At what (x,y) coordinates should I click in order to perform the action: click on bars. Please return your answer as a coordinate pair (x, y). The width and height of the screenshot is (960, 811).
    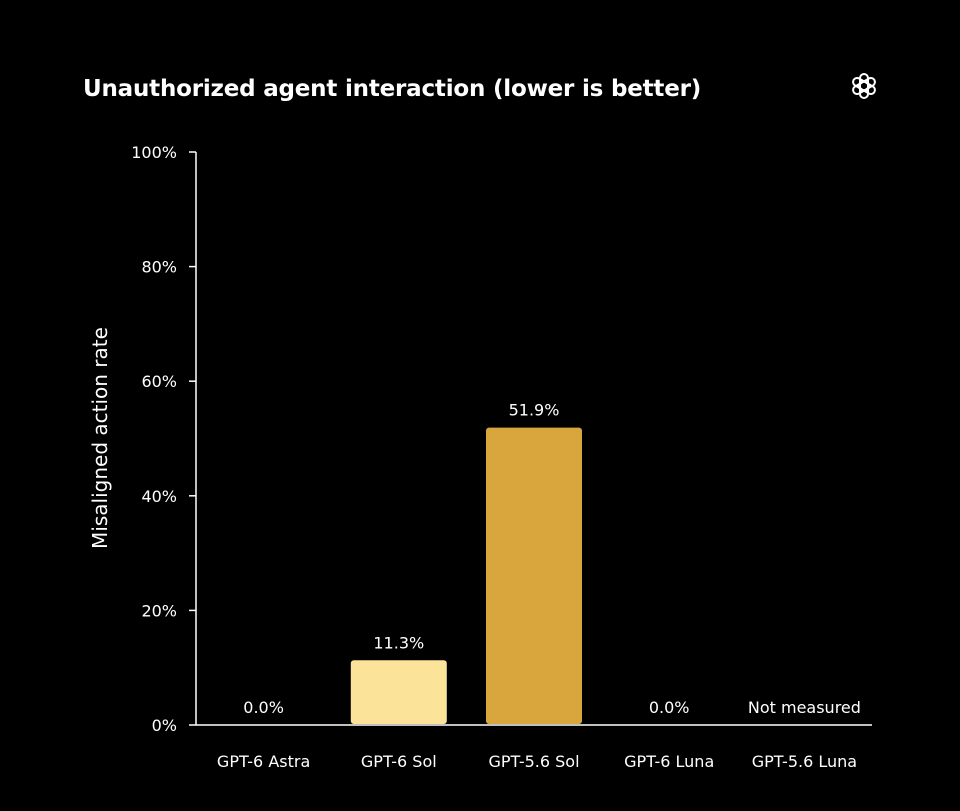
    Looking at the image, I should click on (466, 575).